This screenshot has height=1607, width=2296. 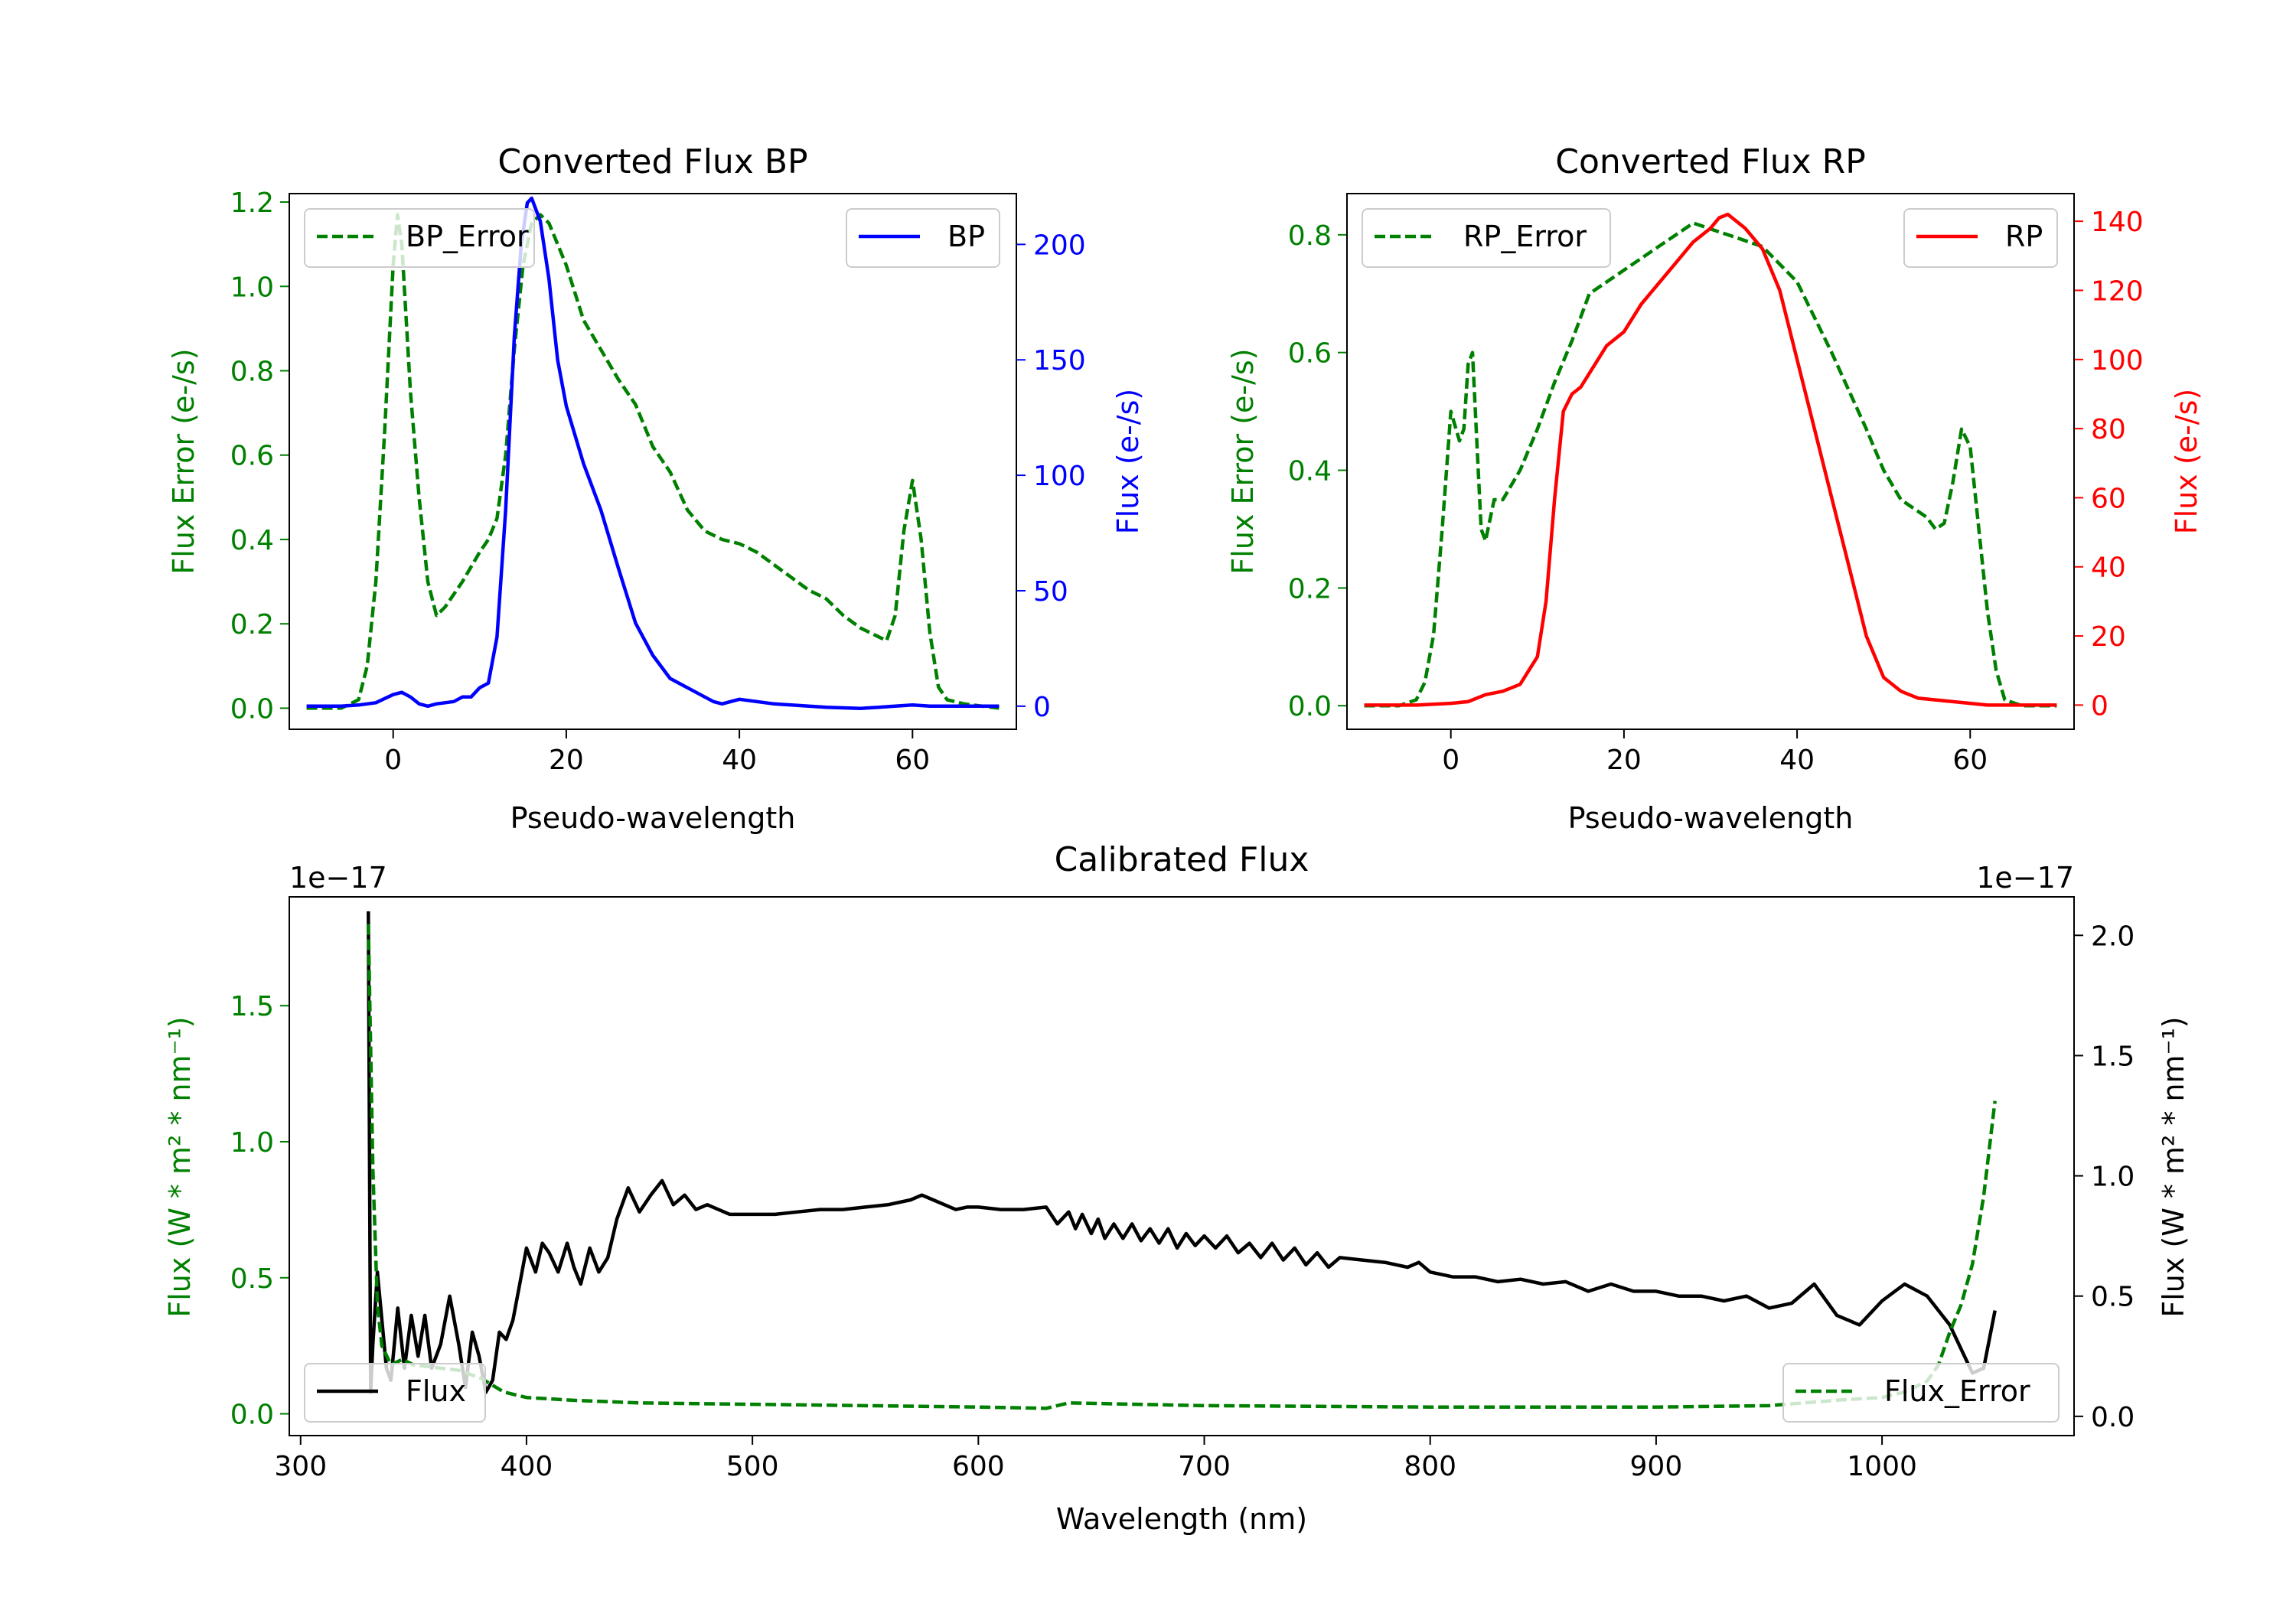 What do you see at coordinates (1970, 760) in the screenshot?
I see `rp-xtick-label: 60` at bounding box center [1970, 760].